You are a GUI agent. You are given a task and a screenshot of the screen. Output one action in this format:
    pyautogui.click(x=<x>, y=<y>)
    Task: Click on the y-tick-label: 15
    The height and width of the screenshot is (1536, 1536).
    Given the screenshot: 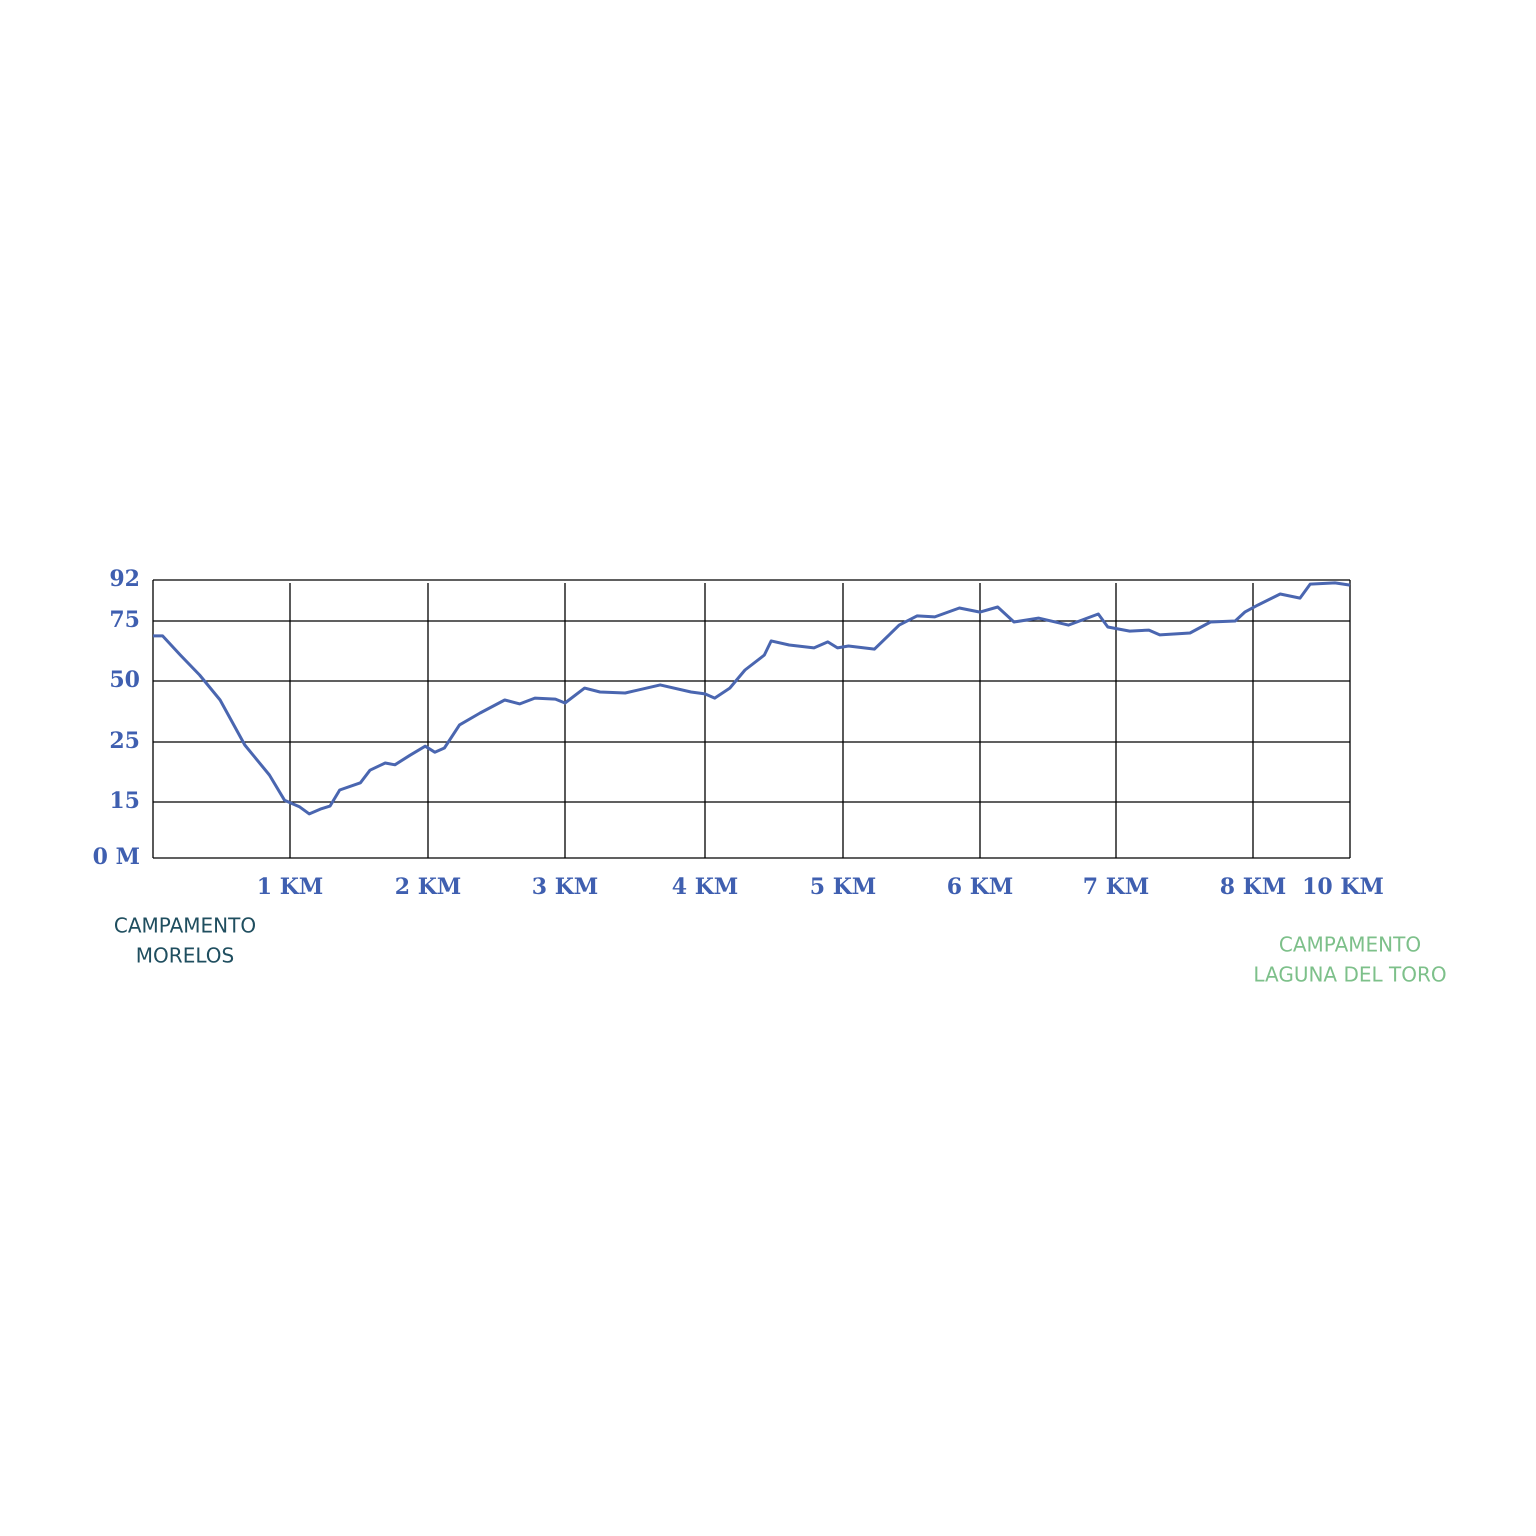 What is the action you would take?
    pyautogui.click(x=124, y=801)
    